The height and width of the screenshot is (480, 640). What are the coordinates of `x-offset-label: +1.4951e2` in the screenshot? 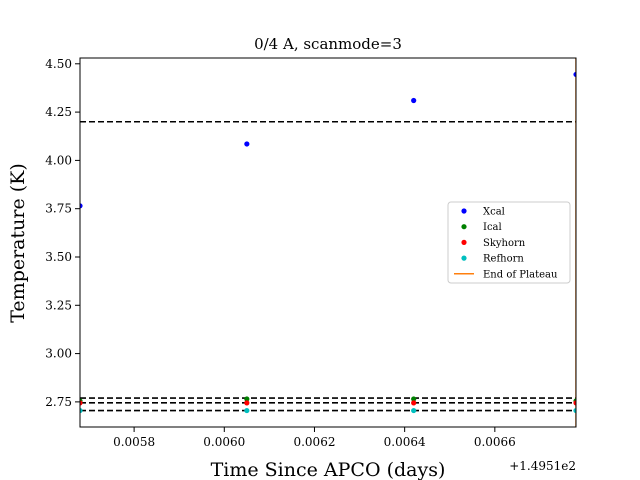 It's located at (542, 466).